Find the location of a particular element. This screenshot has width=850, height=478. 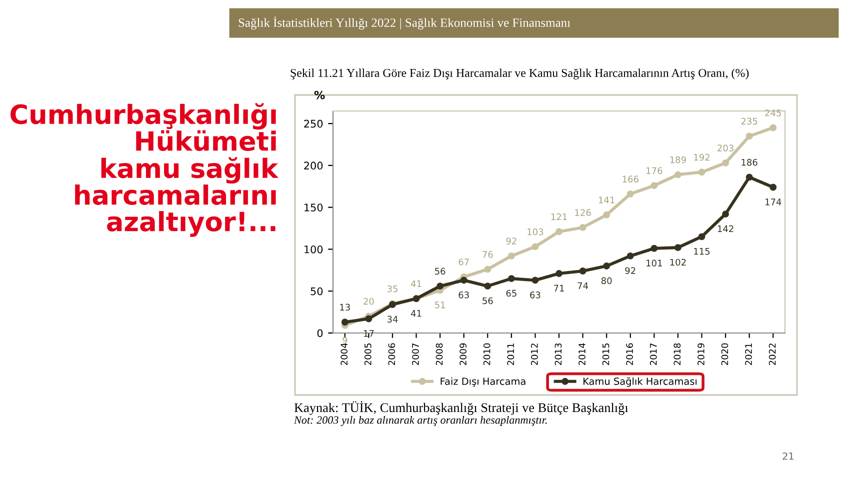

data-label: 101 is located at coordinates (654, 263).